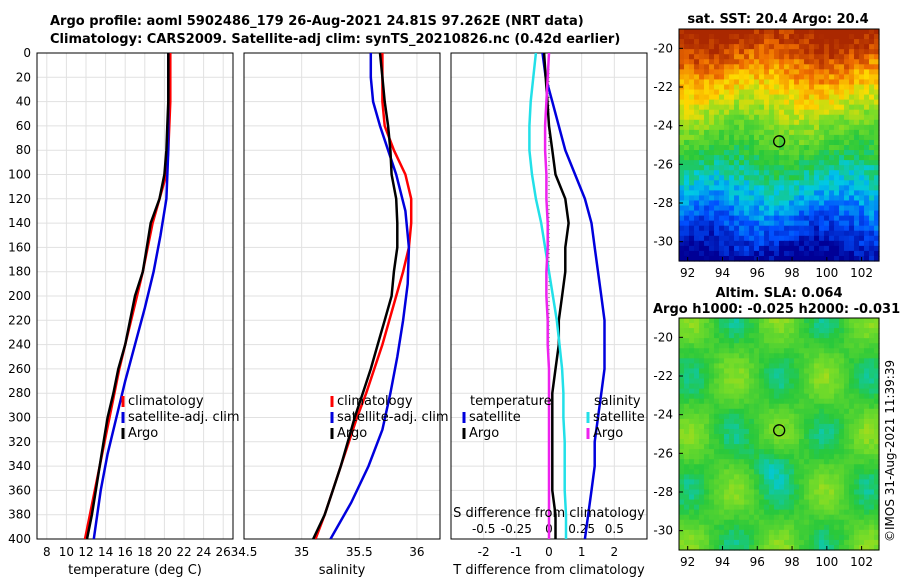 This screenshot has height=580, width=900. Describe the element at coordinates (19, 442) in the screenshot. I see `y-tick-label: 320` at that location.